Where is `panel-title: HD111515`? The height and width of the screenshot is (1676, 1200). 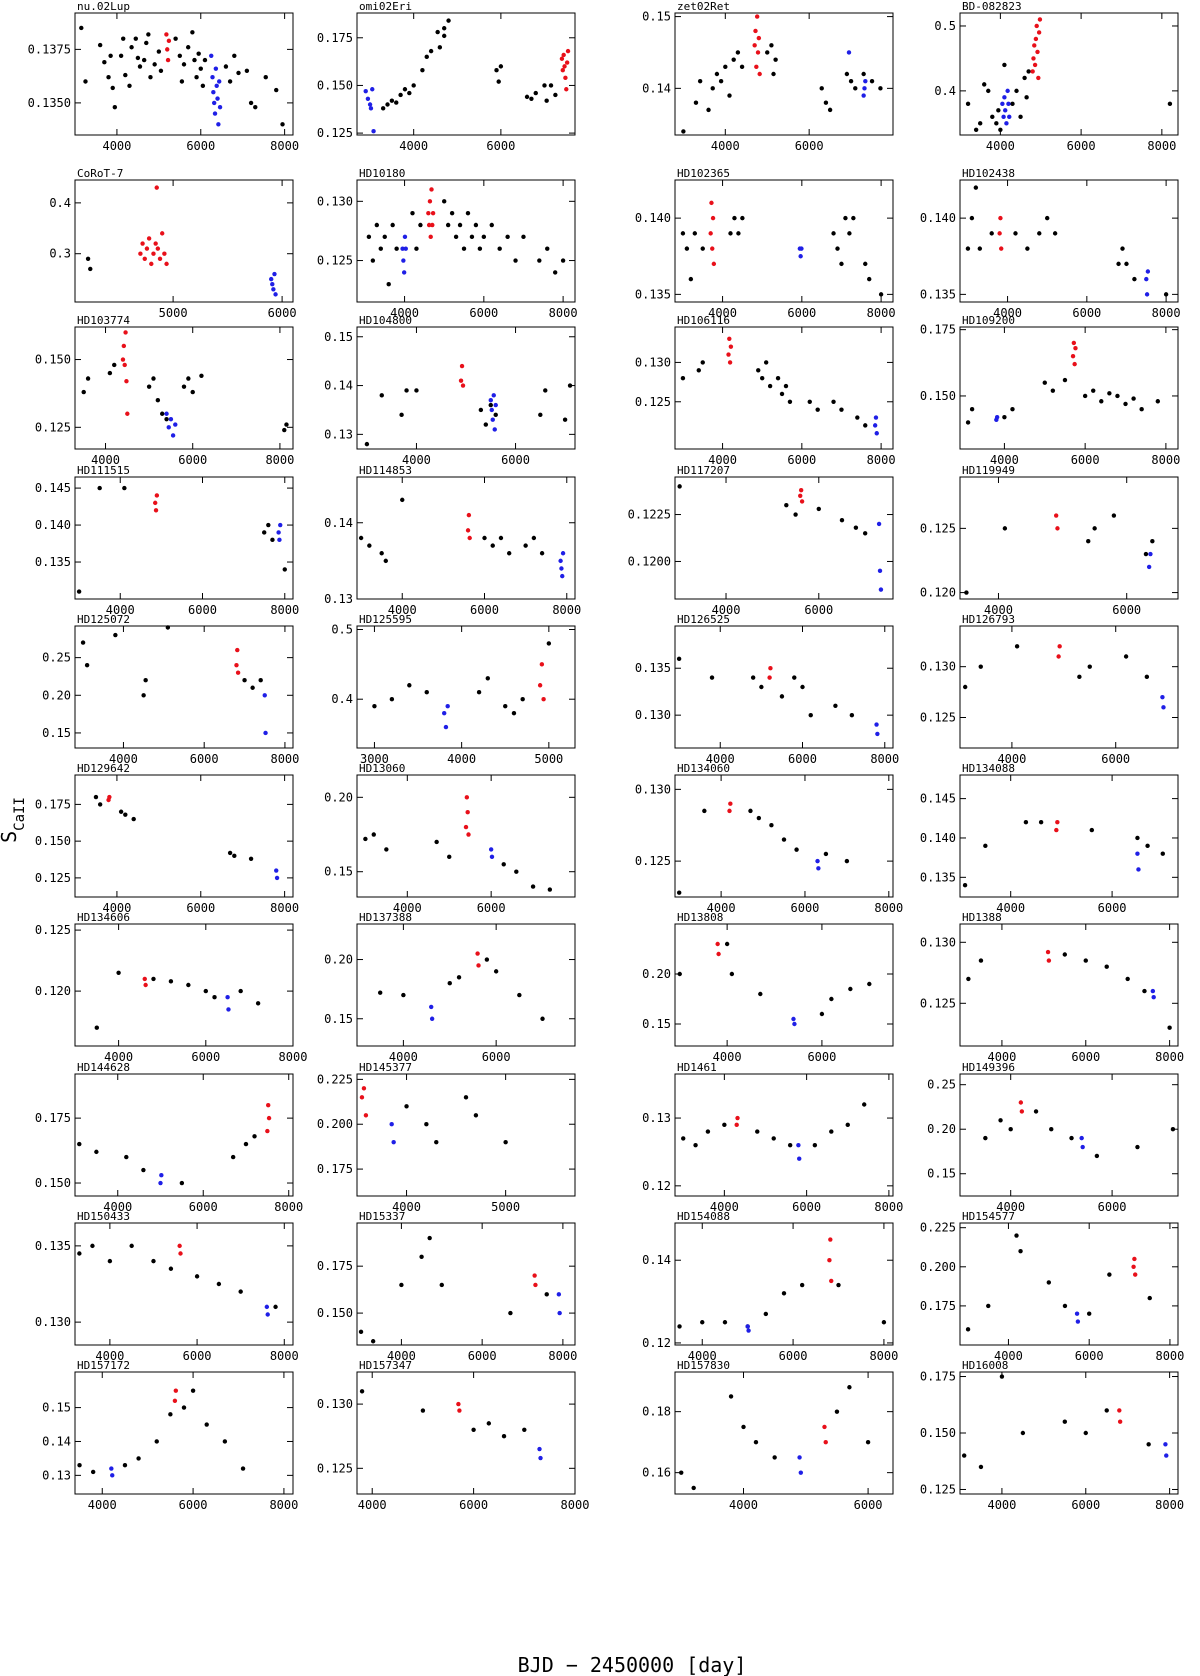 panel-title: HD111515 is located at coordinates (103, 470).